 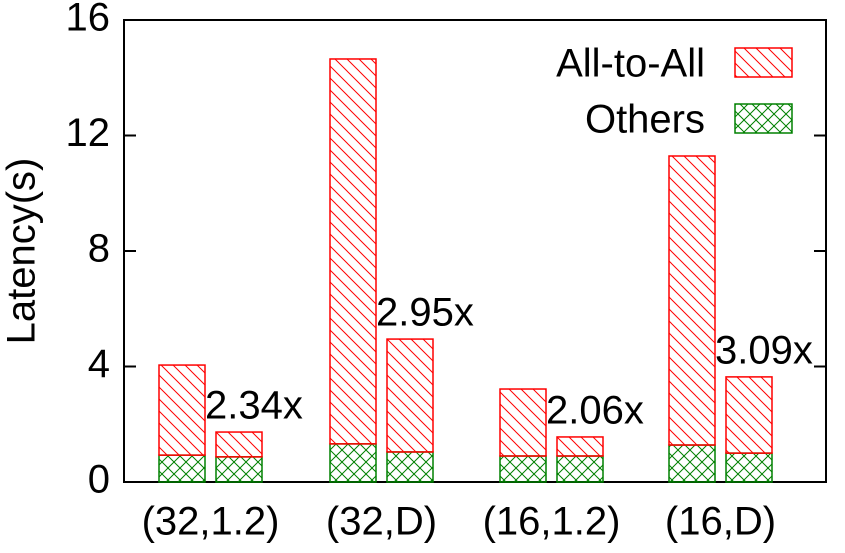 What do you see at coordinates (88, 133) in the screenshot?
I see `y-tick-label: 12` at bounding box center [88, 133].